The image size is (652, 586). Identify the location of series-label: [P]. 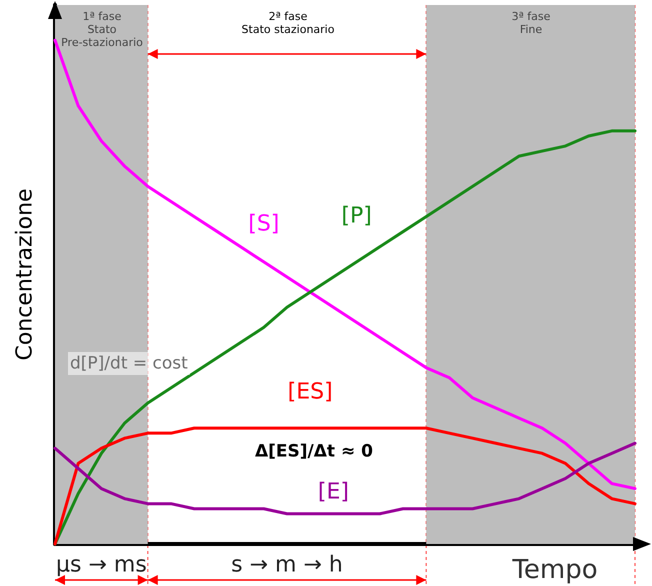
(356, 215).